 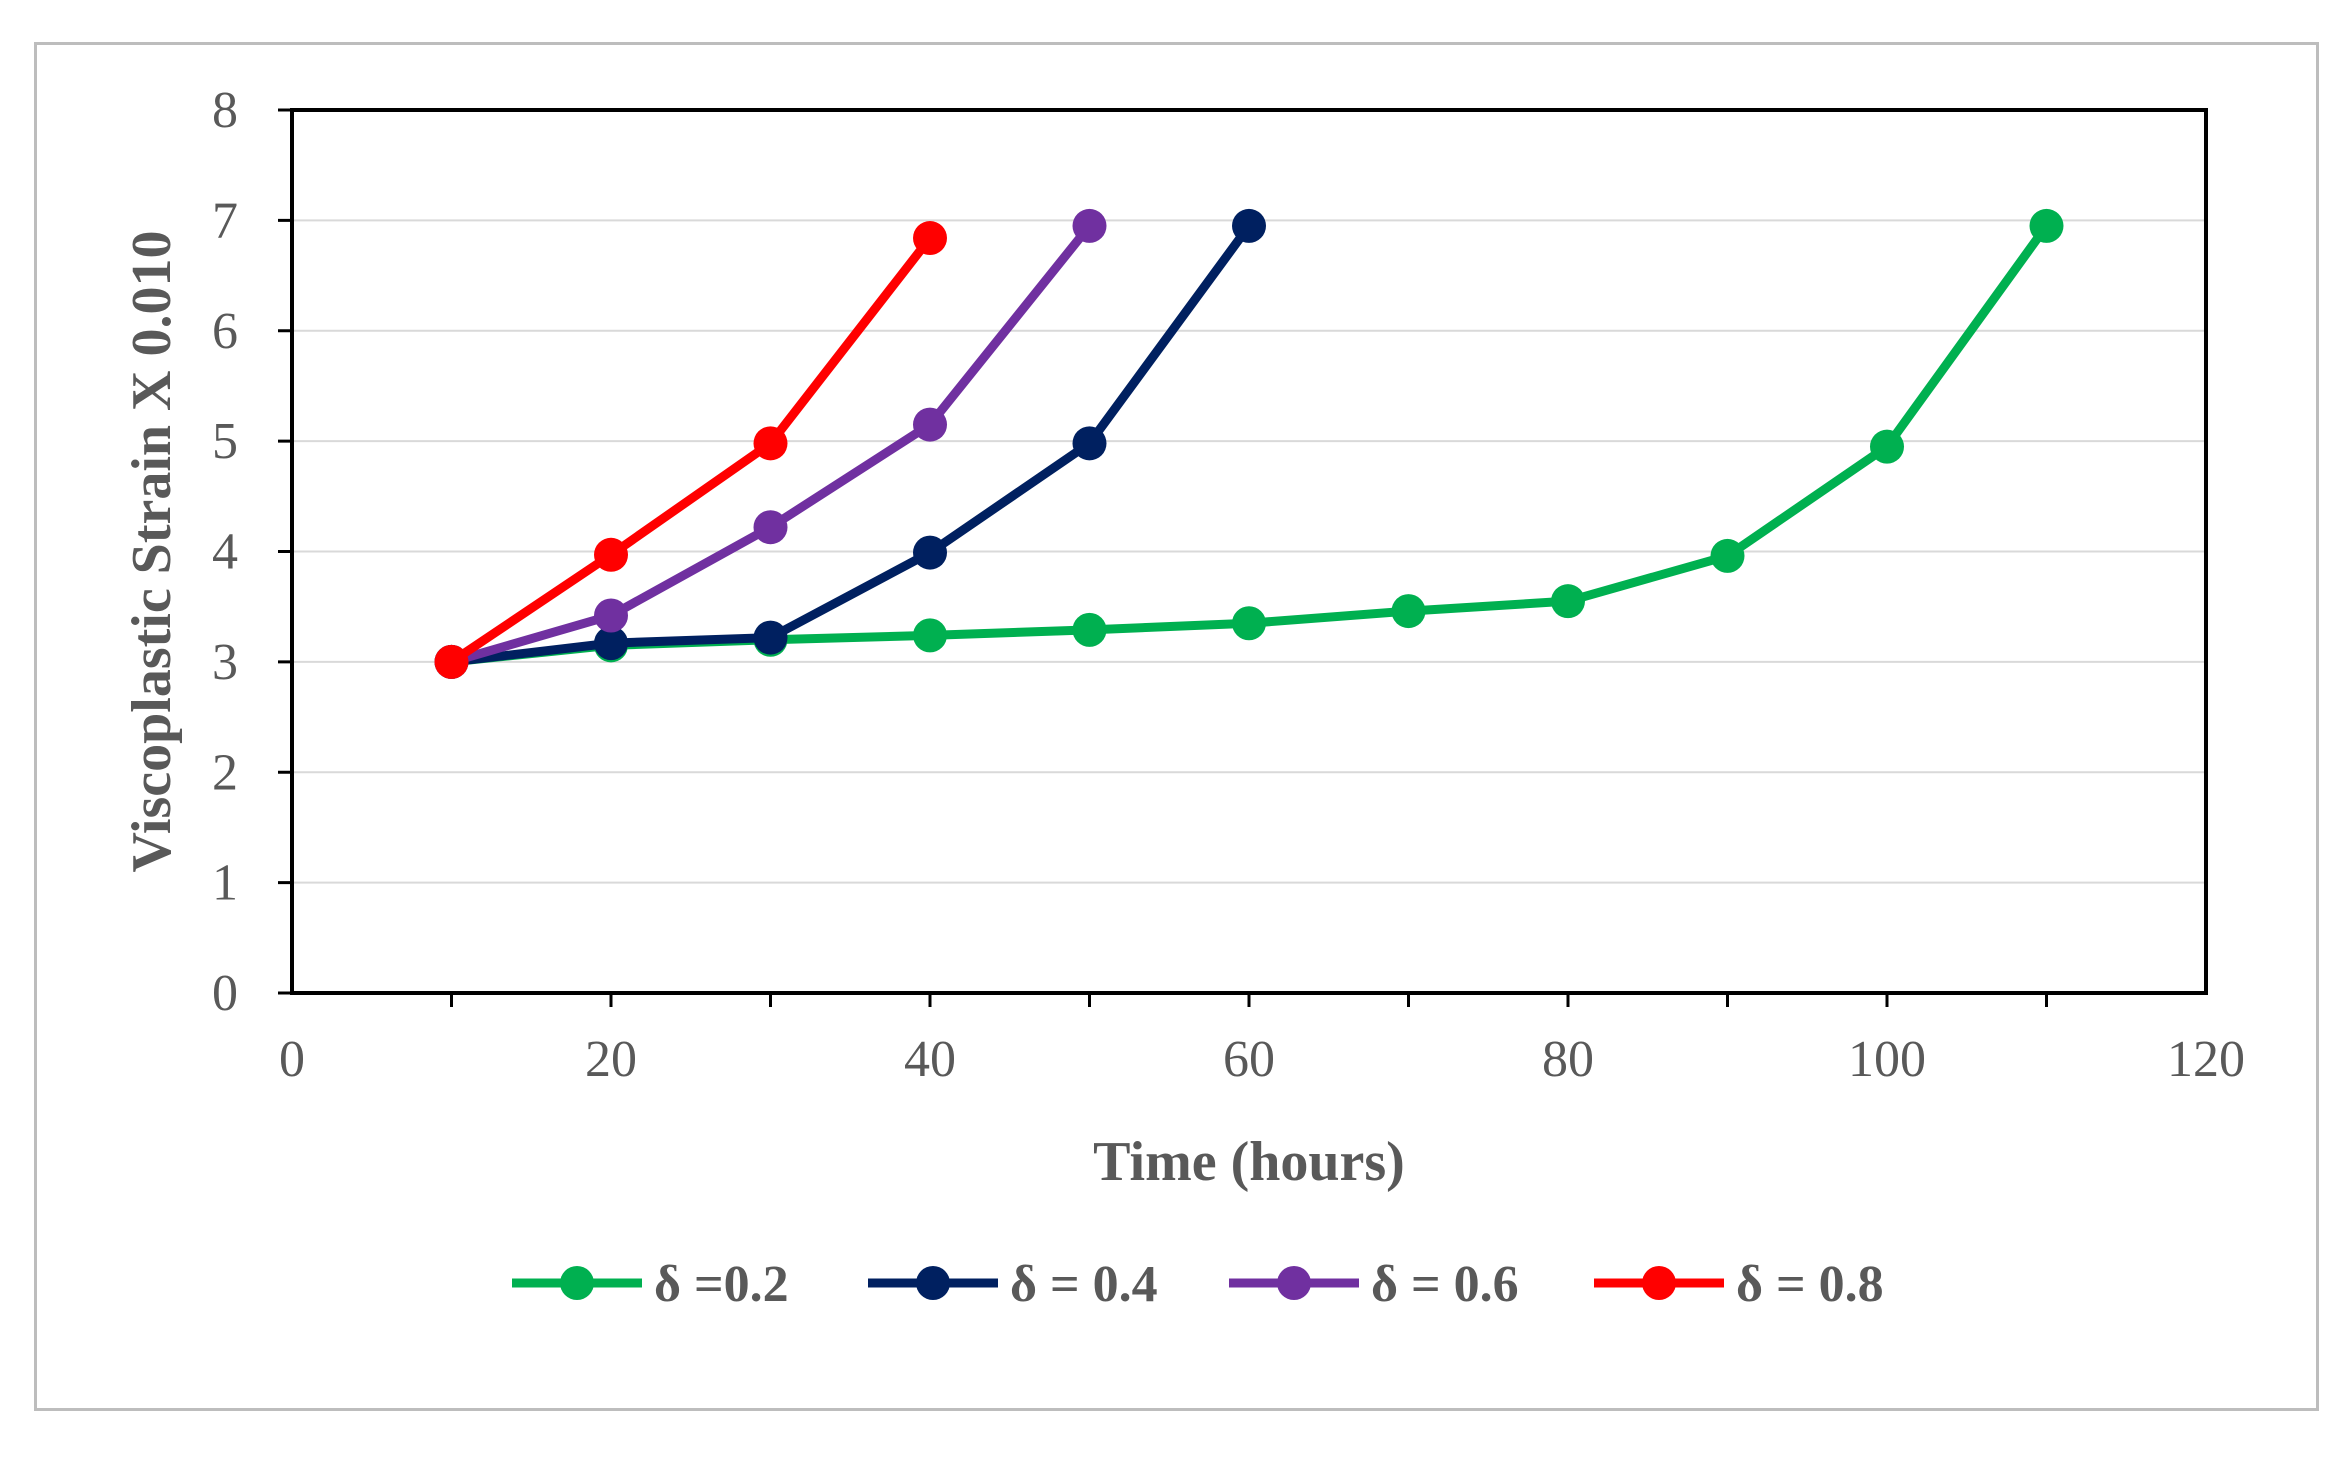 What do you see at coordinates (1084, 1284) in the screenshot?
I see `legend-label: δ = 0.4` at bounding box center [1084, 1284].